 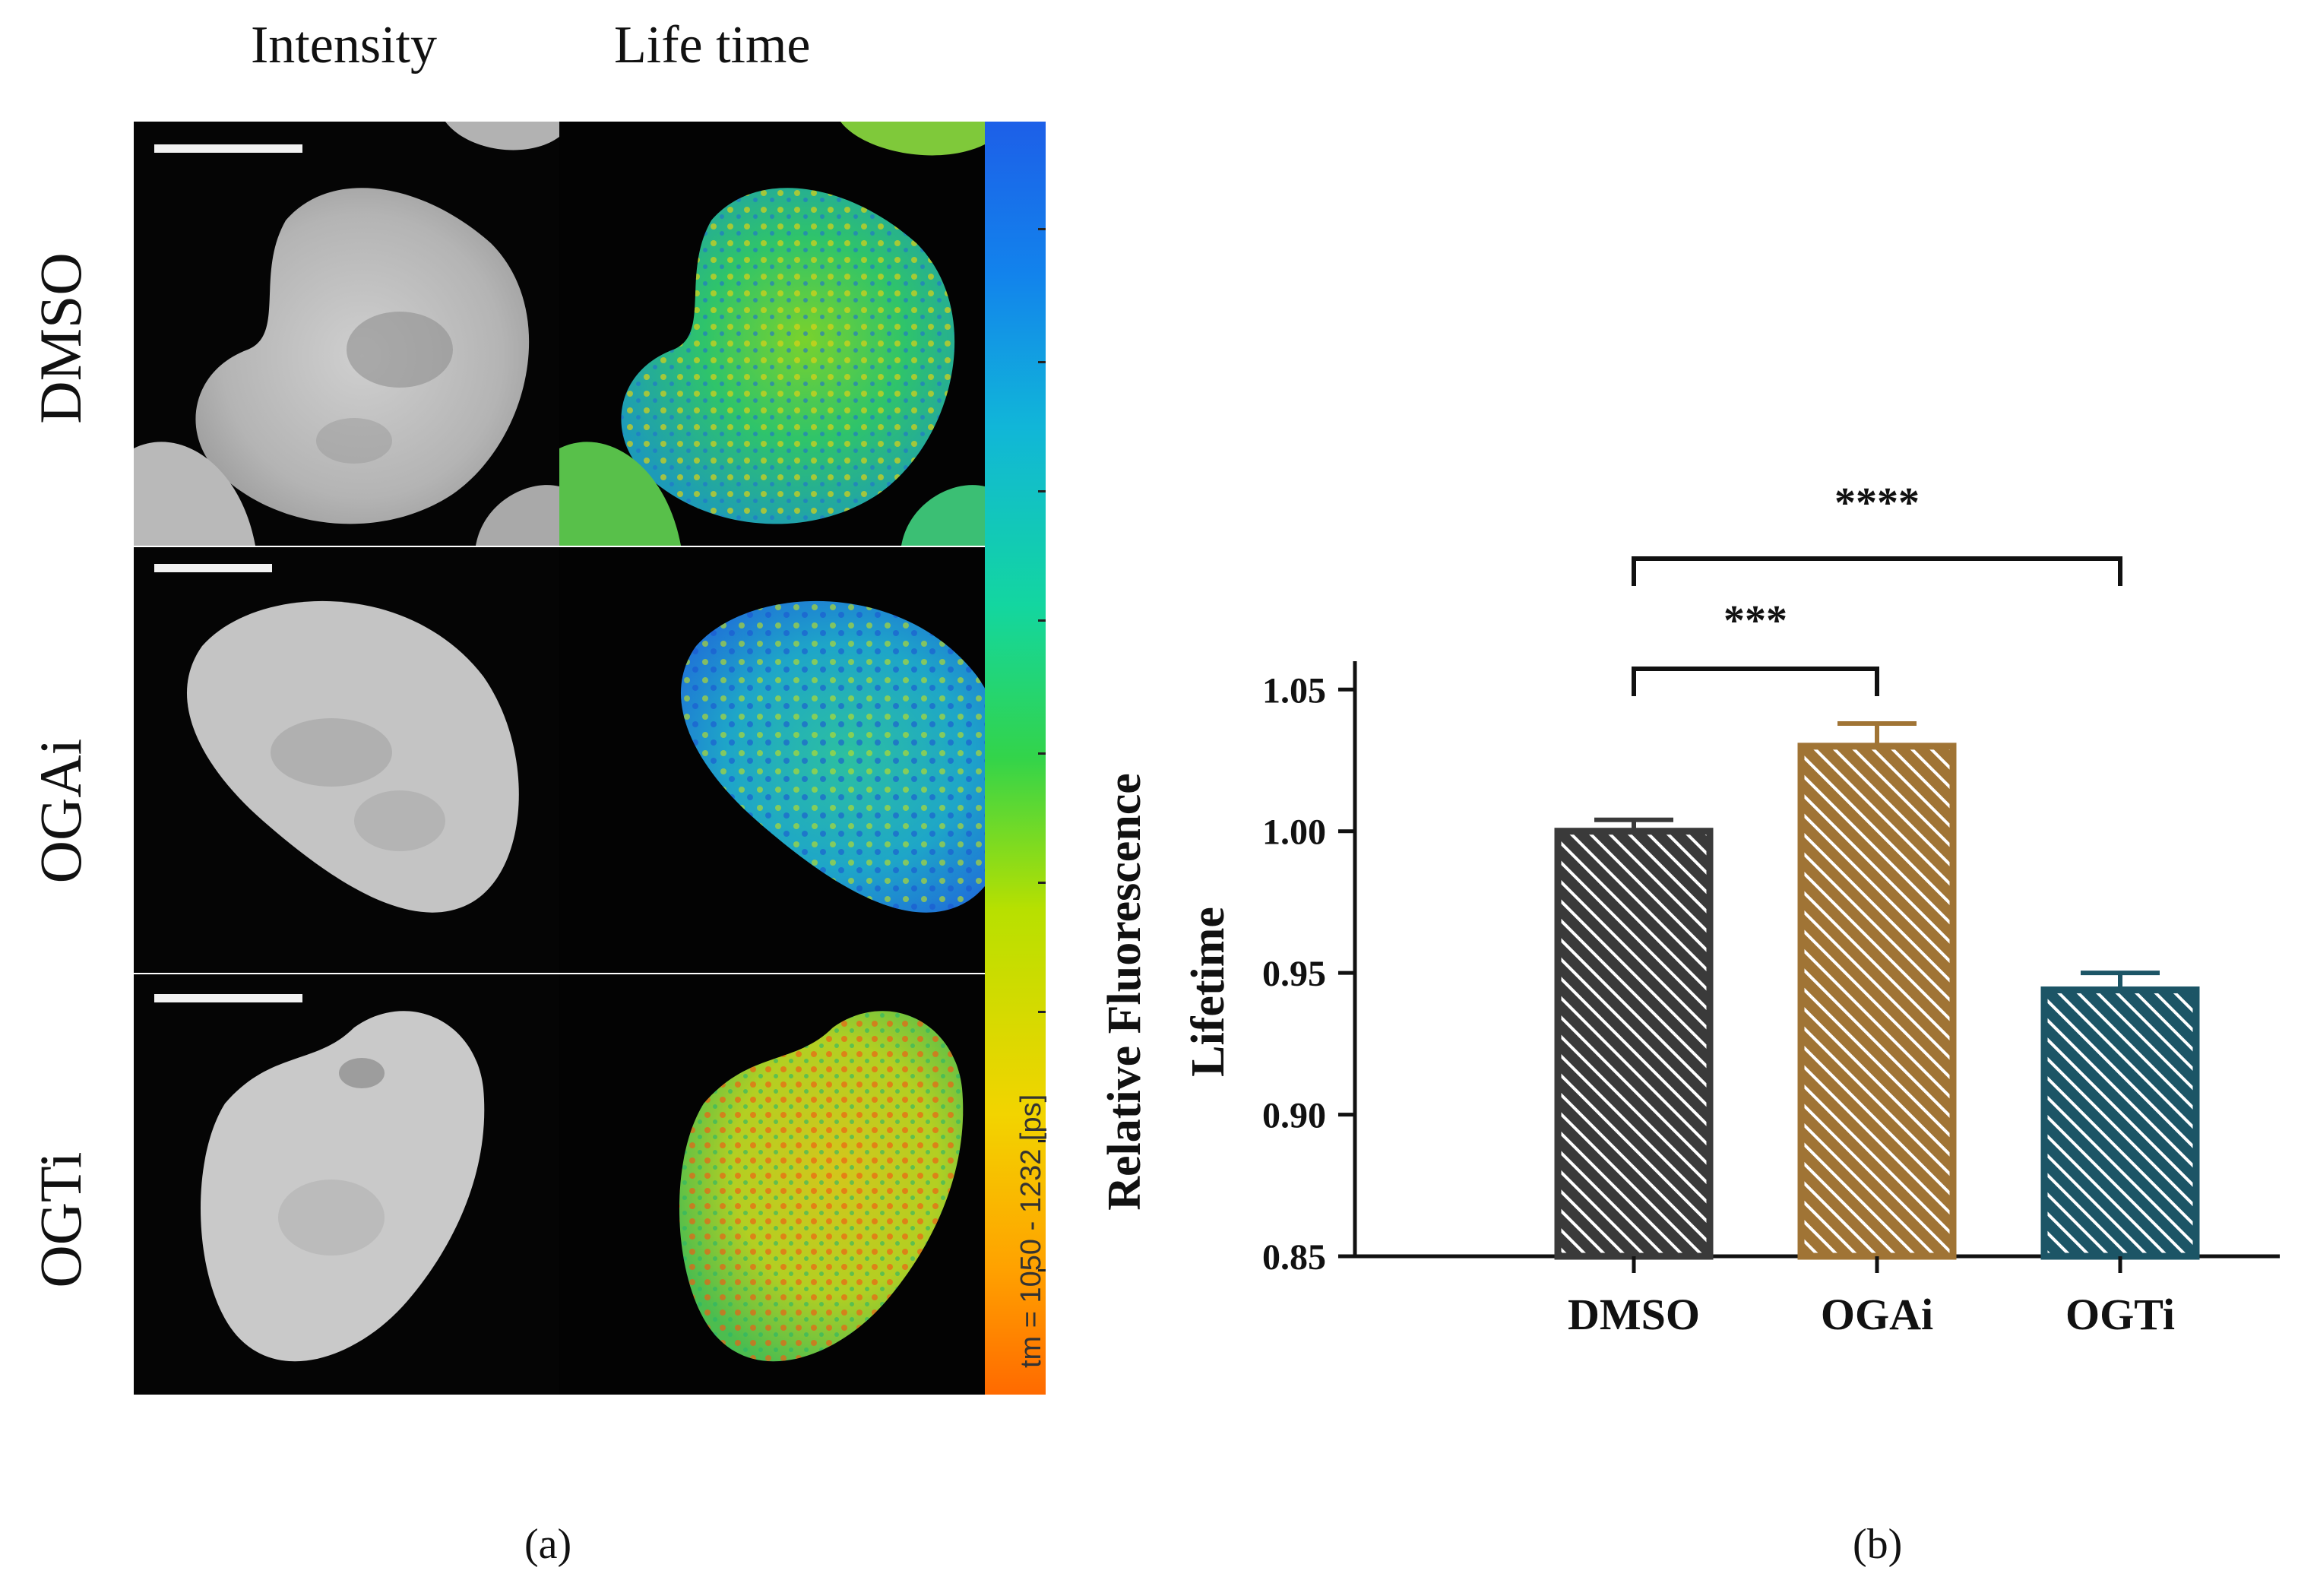 What do you see at coordinates (772, 760) in the screenshot?
I see `lifetime-image-ogai` at bounding box center [772, 760].